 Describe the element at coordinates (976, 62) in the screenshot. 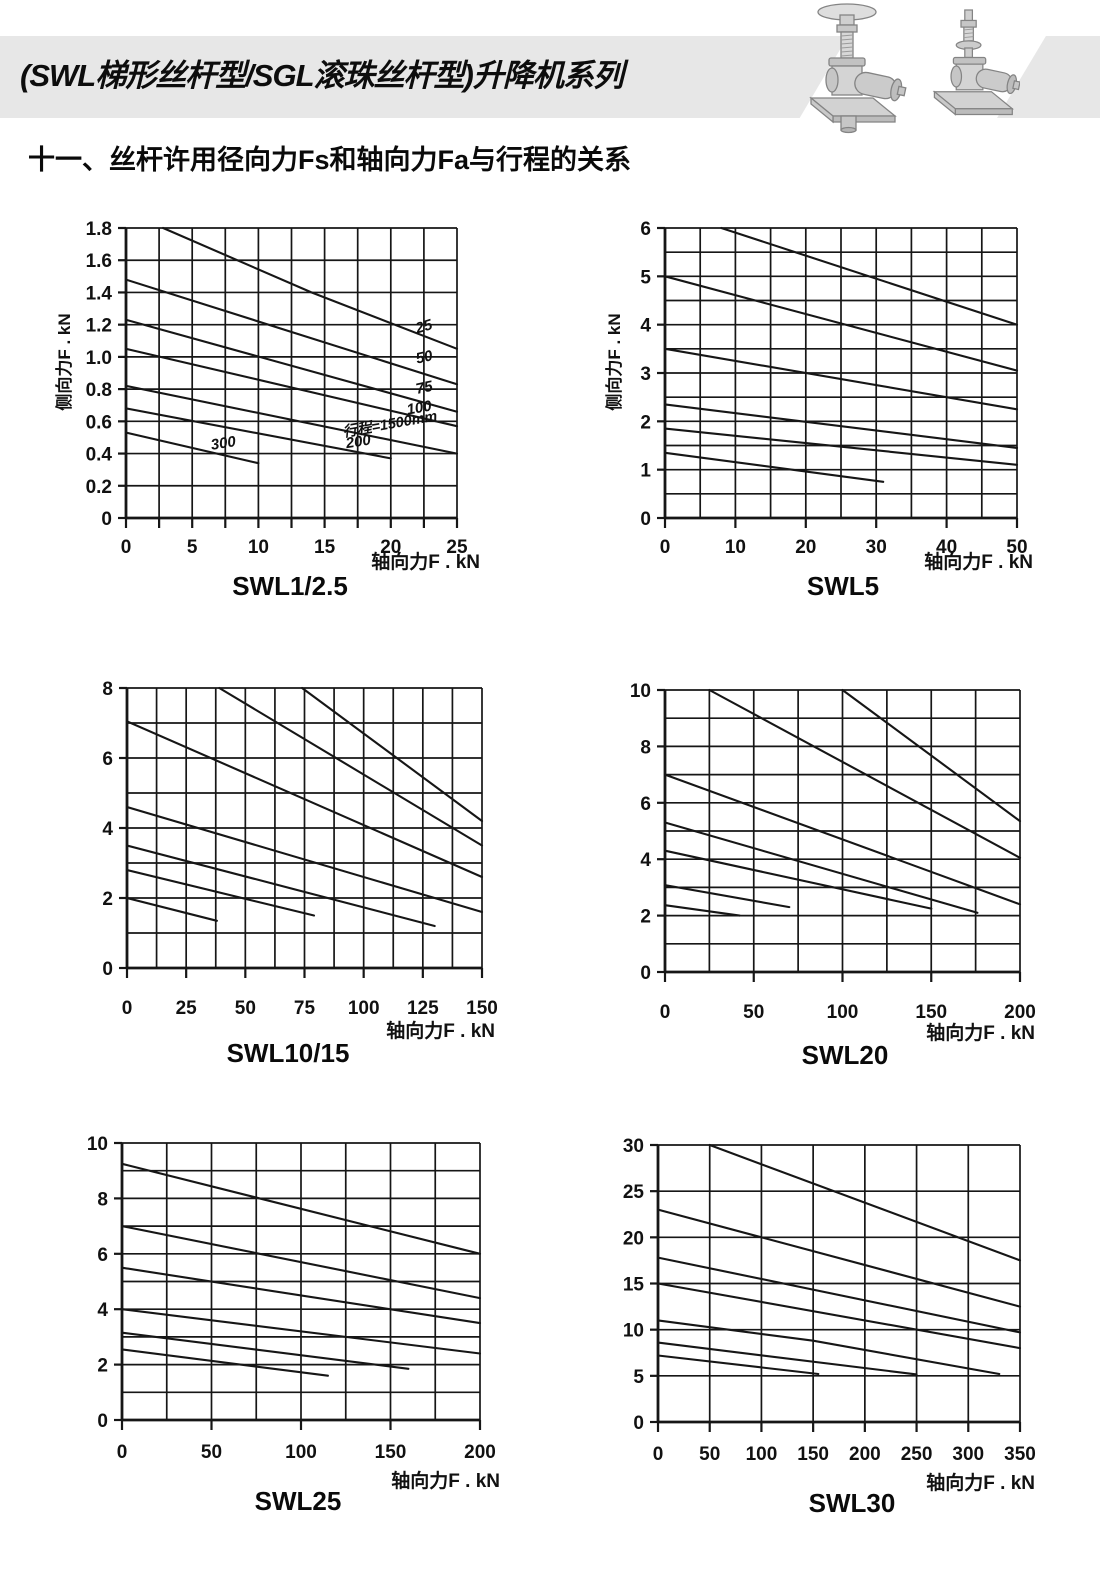

I see `screw-jack-image-right` at that location.